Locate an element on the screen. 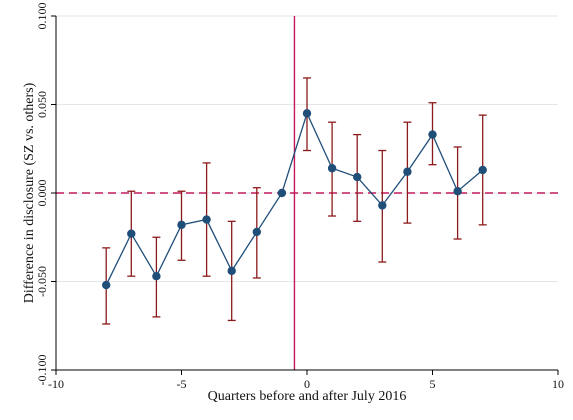 The height and width of the screenshot is (420, 573). x-axis-title: Quarters before and after July 2016 is located at coordinates (307, 396).